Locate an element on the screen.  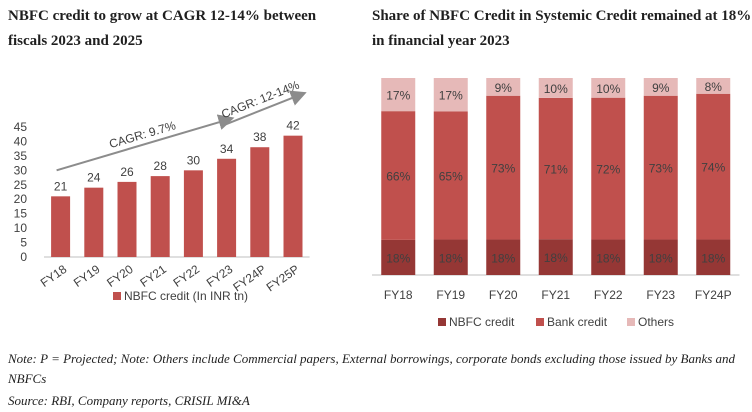
segment-others-fy24p is located at coordinates (713, 86).